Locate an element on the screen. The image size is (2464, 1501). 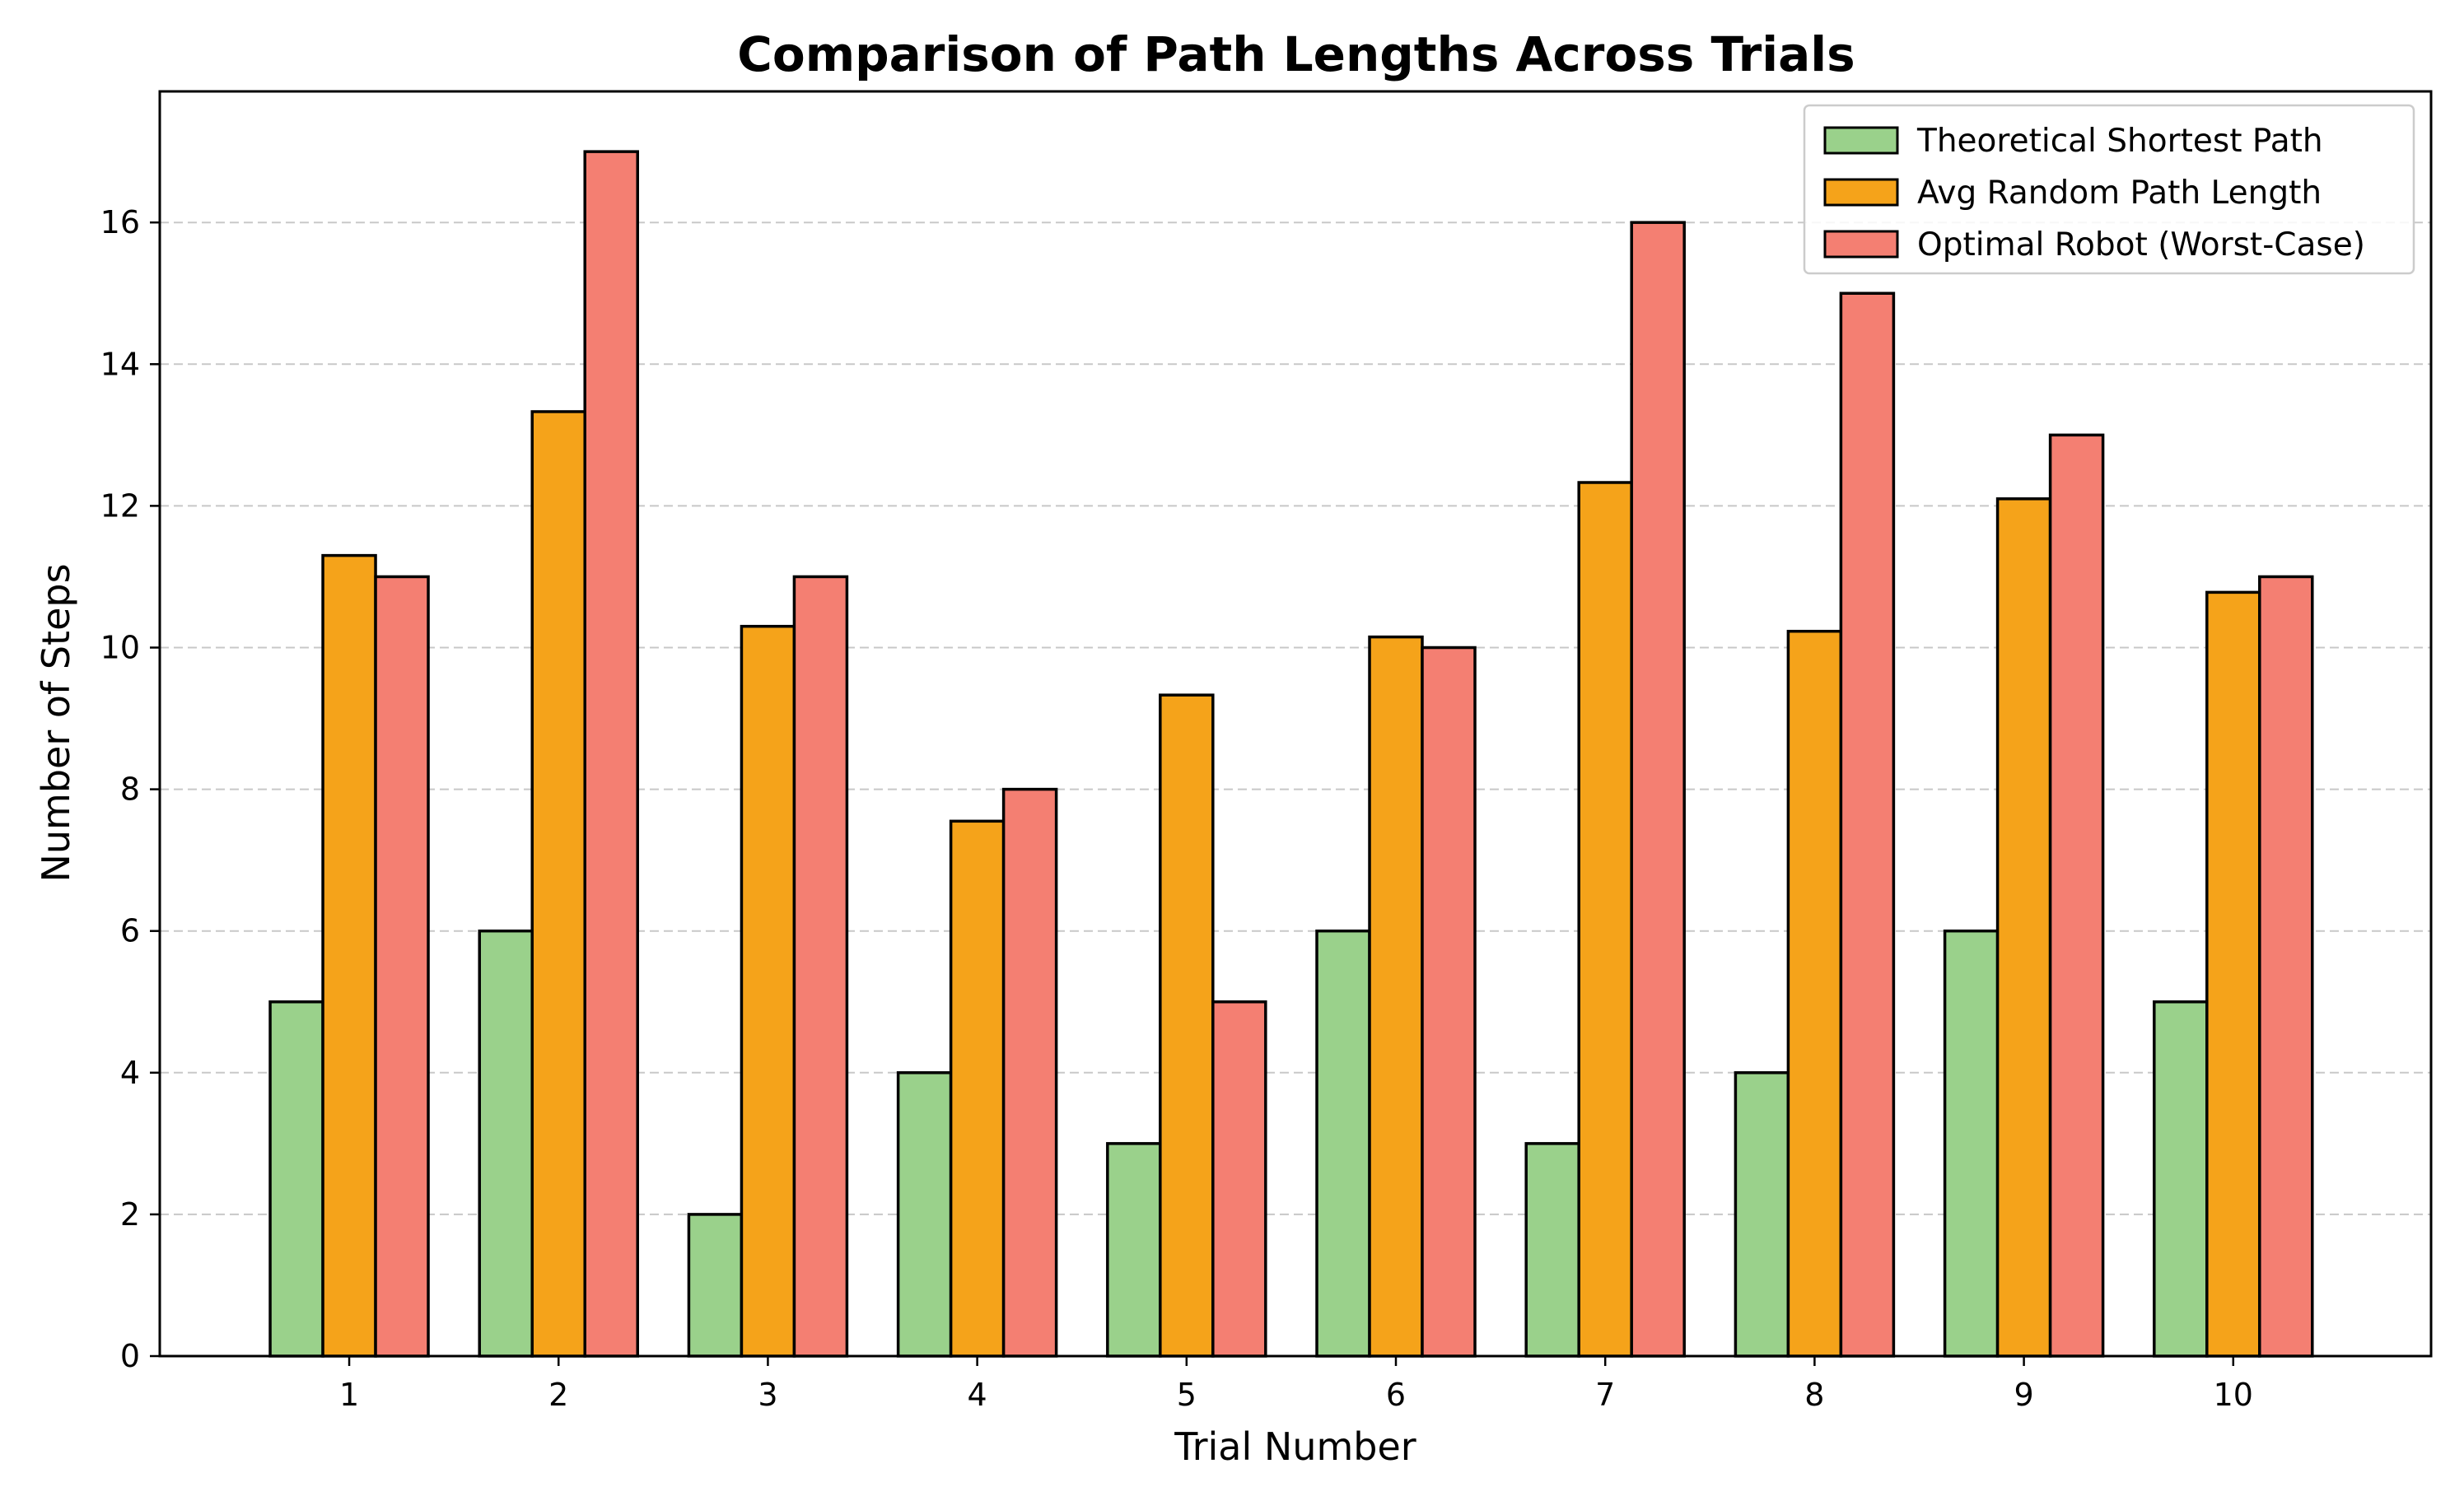
x-tick-label: 4 is located at coordinates (977, 1395).